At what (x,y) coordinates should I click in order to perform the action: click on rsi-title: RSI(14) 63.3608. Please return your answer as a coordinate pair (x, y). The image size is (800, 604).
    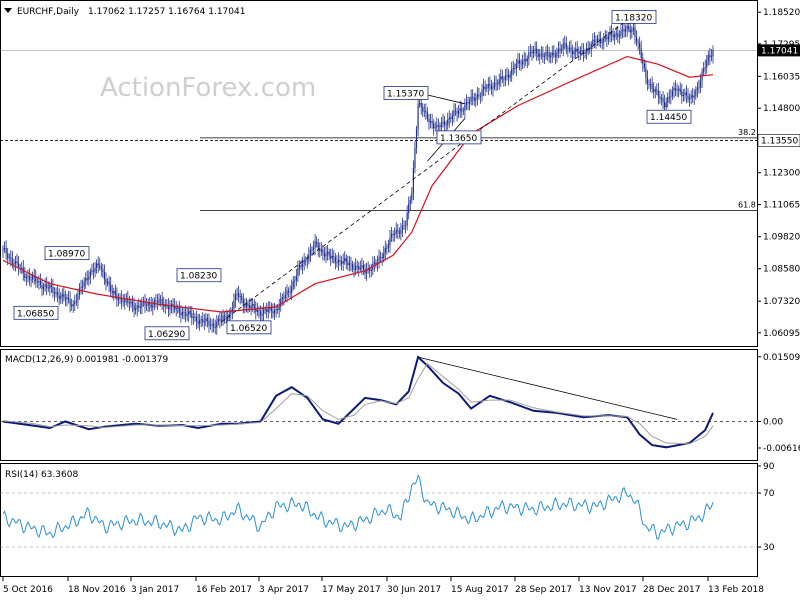
    Looking at the image, I should click on (41, 475).